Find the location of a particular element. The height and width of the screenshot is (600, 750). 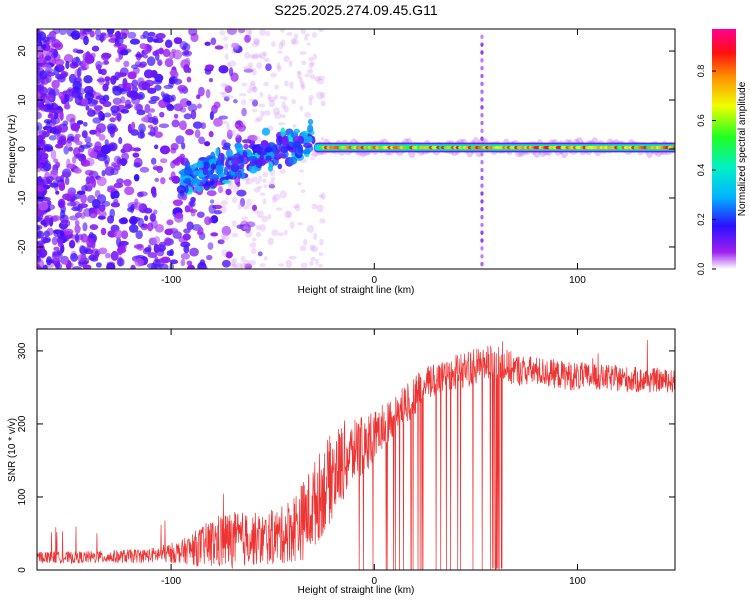

y-tick-label: 20 is located at coordinates (22, 51).